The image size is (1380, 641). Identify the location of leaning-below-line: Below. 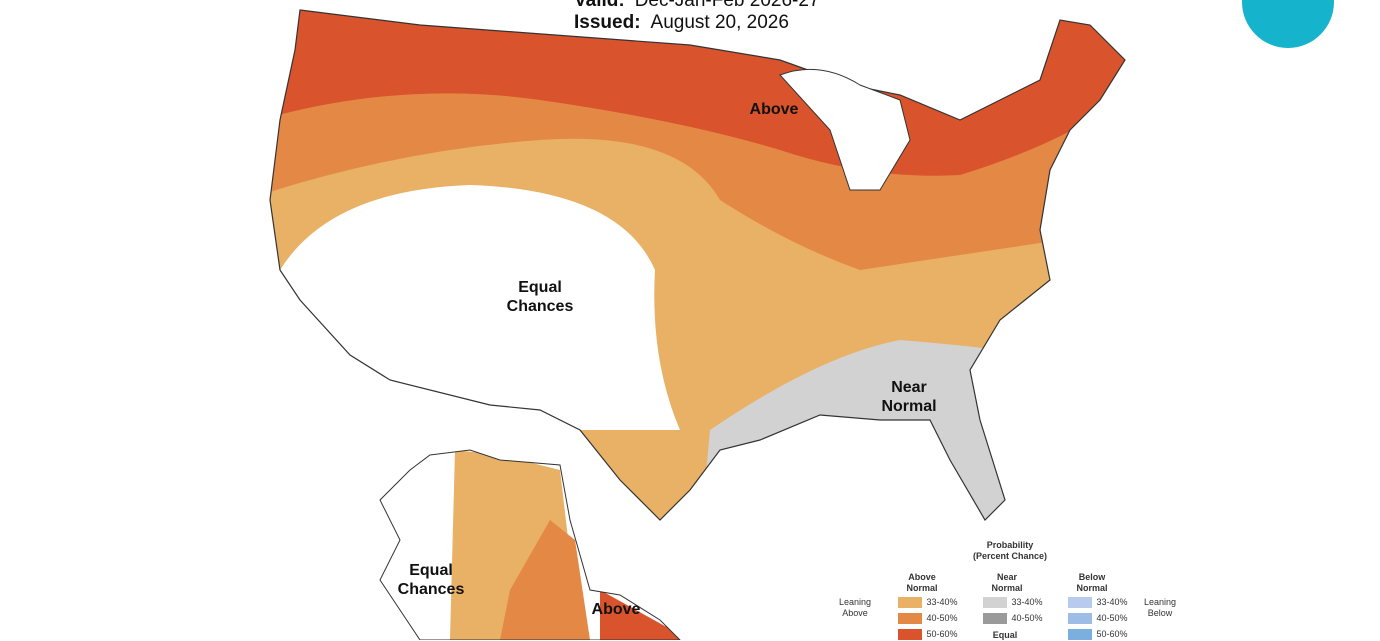
(1160, 613).